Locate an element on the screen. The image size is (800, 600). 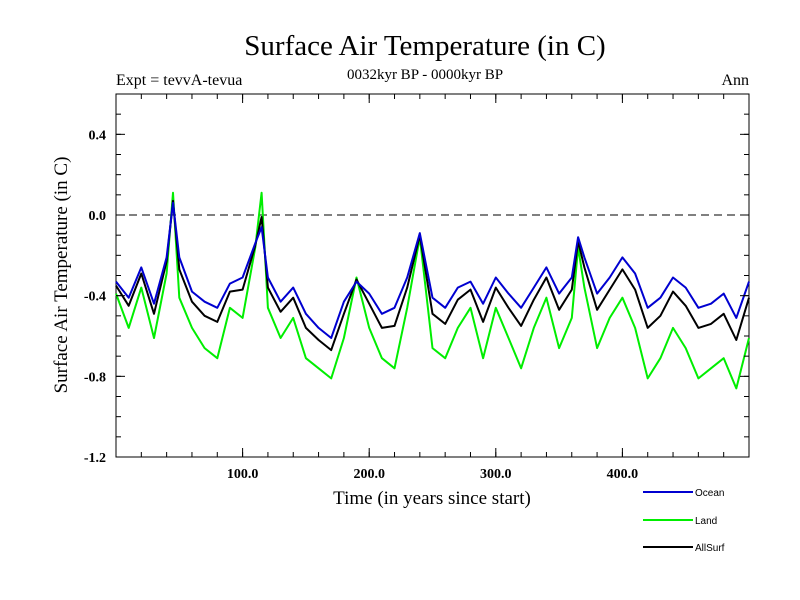
legend-label-allsurf: AllSurf is located at coordinates (710, 548).